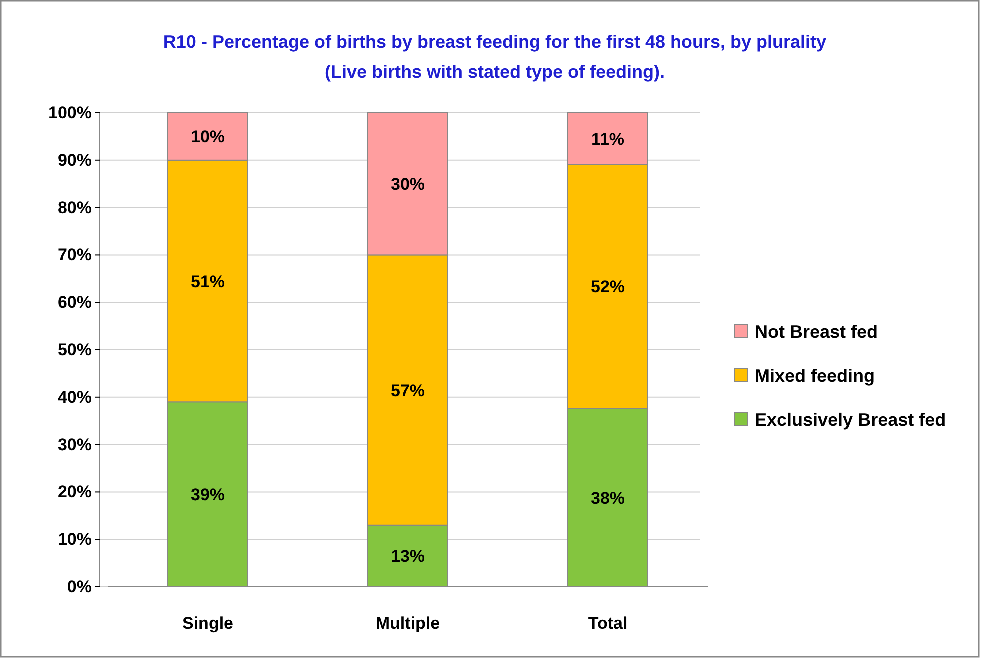  Describe the element at coordinates (75, 540) in the screenshot. I see `y-tick-label: 10%` at that location.